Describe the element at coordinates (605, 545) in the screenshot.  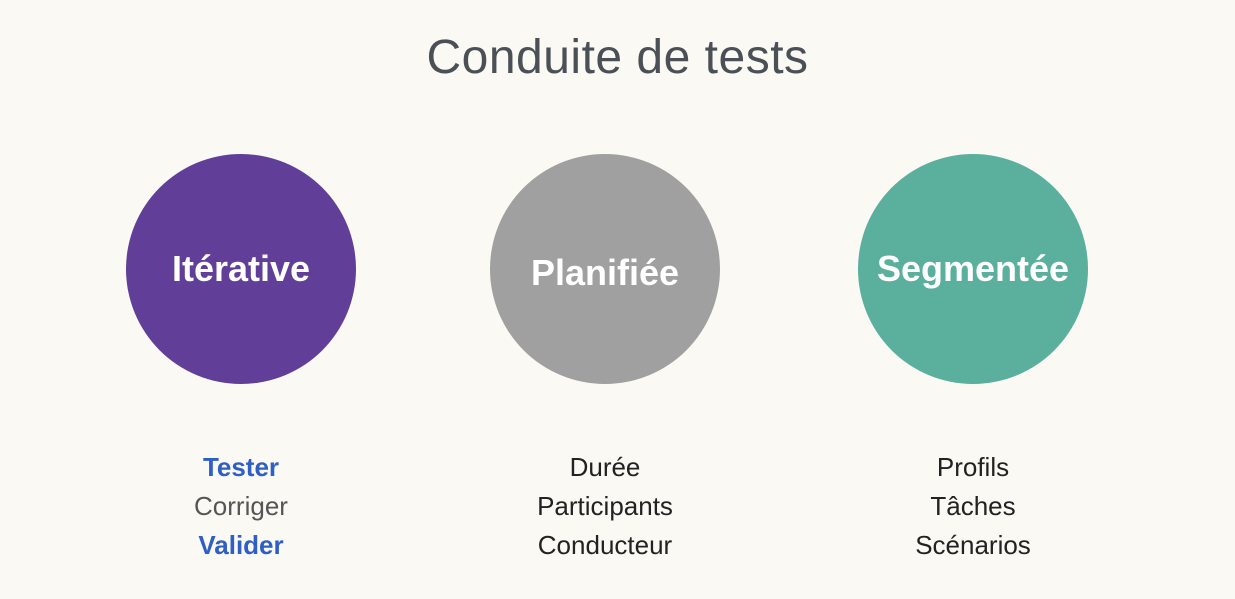
I see `list-item-conducteur: Conducteur` at that location.